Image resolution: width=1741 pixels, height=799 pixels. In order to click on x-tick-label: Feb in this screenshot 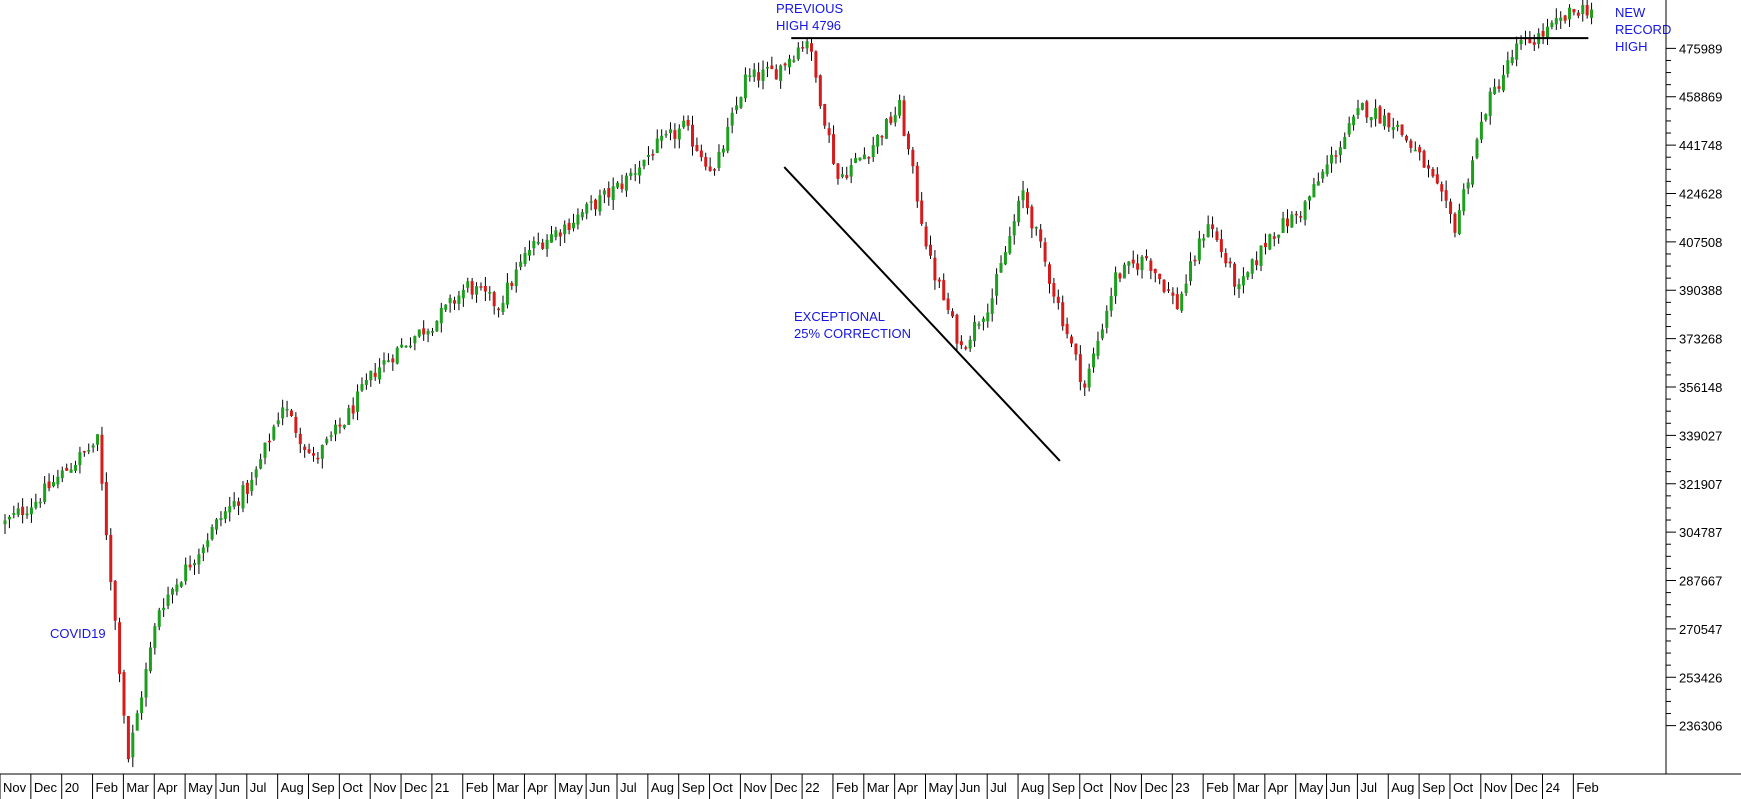, I will do `click(477, 787)`.